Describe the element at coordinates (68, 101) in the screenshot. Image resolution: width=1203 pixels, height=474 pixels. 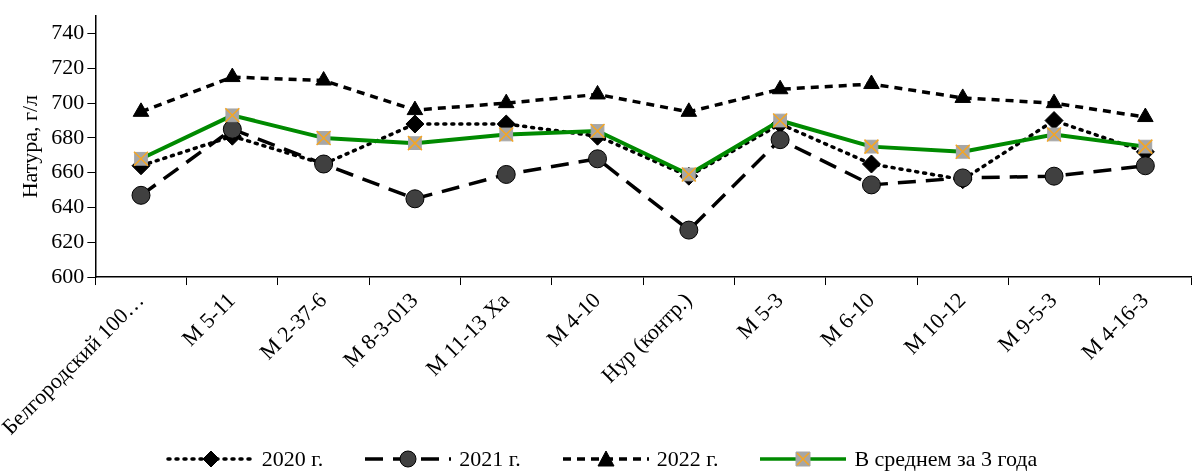
I see `y-tick-label: 700` at that location.